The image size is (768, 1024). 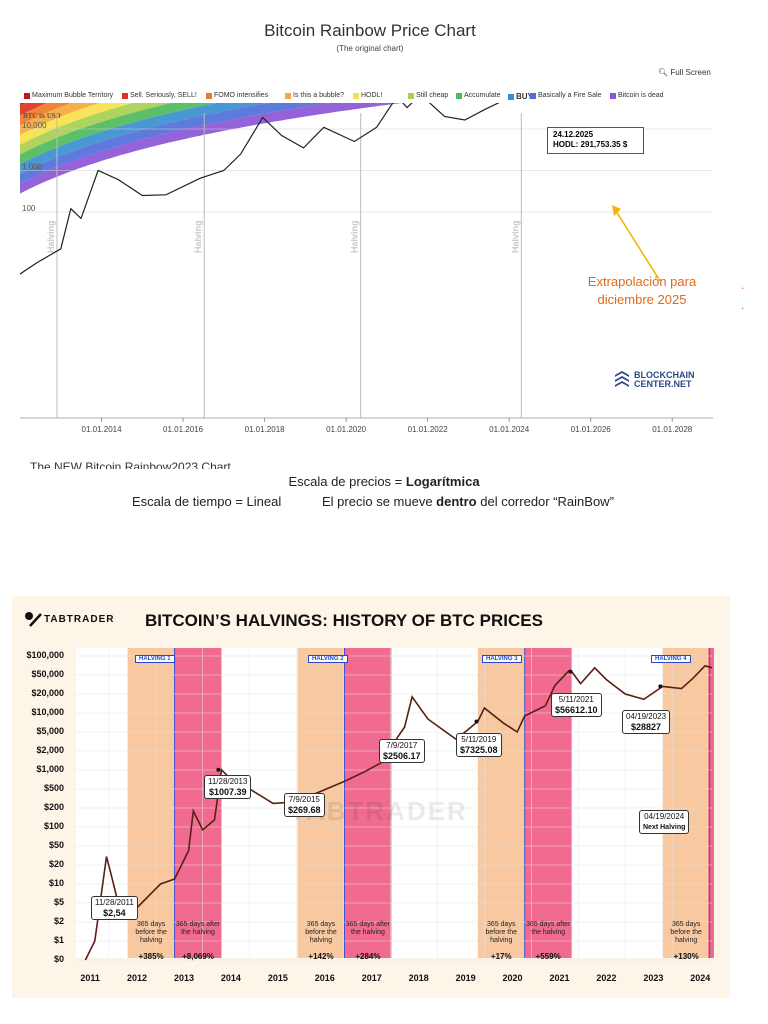 What do you see at coordinates (183, 429) in the screenshot?
I see `x-tick-label: 01.01.2016` at bounding box center [183, 429].